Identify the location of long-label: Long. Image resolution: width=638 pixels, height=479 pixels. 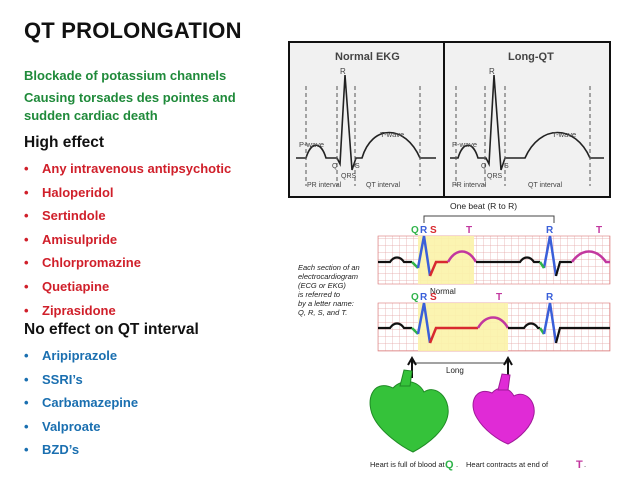
(455, 370).